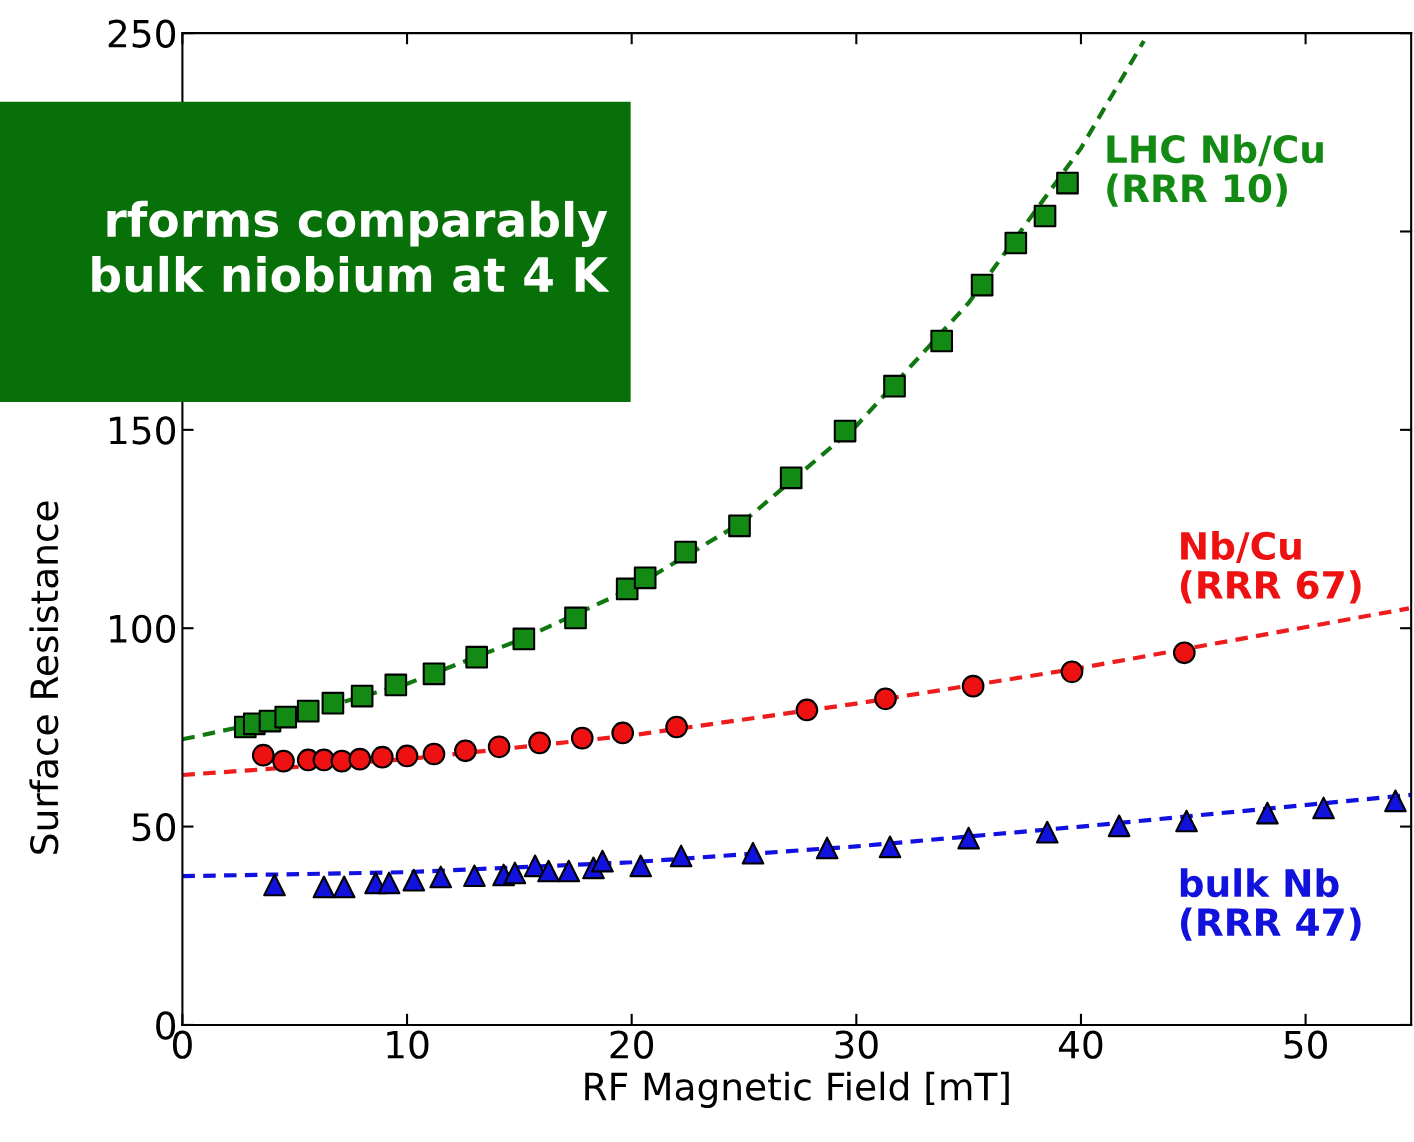  I want to click on series-label: bulk Nb (RRR 47), so click(1270, 904).